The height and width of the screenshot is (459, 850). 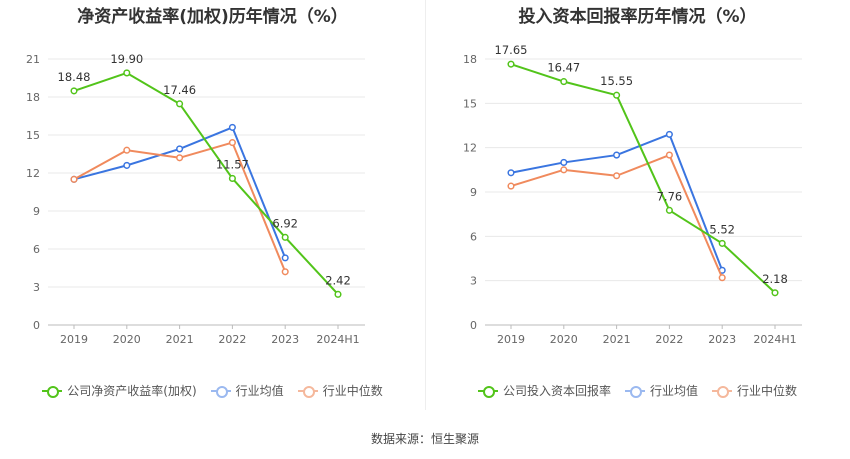 I want to click on legend-label: 公司净资产收益率(加权), so click(x=132, y=391).